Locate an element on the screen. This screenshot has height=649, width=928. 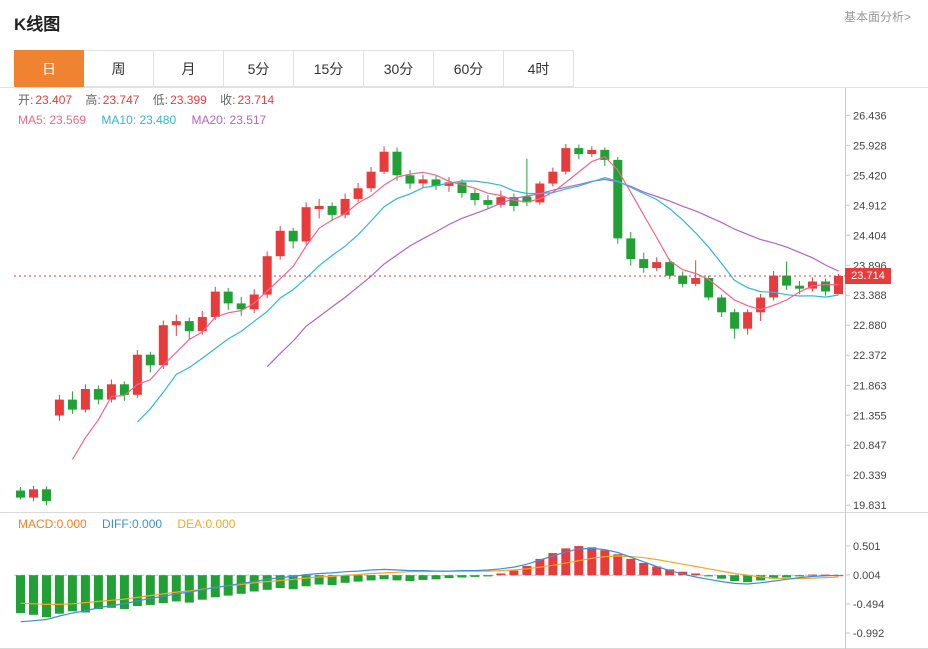
y-axis-label: 21.863 is located at coordinates (870, 386).